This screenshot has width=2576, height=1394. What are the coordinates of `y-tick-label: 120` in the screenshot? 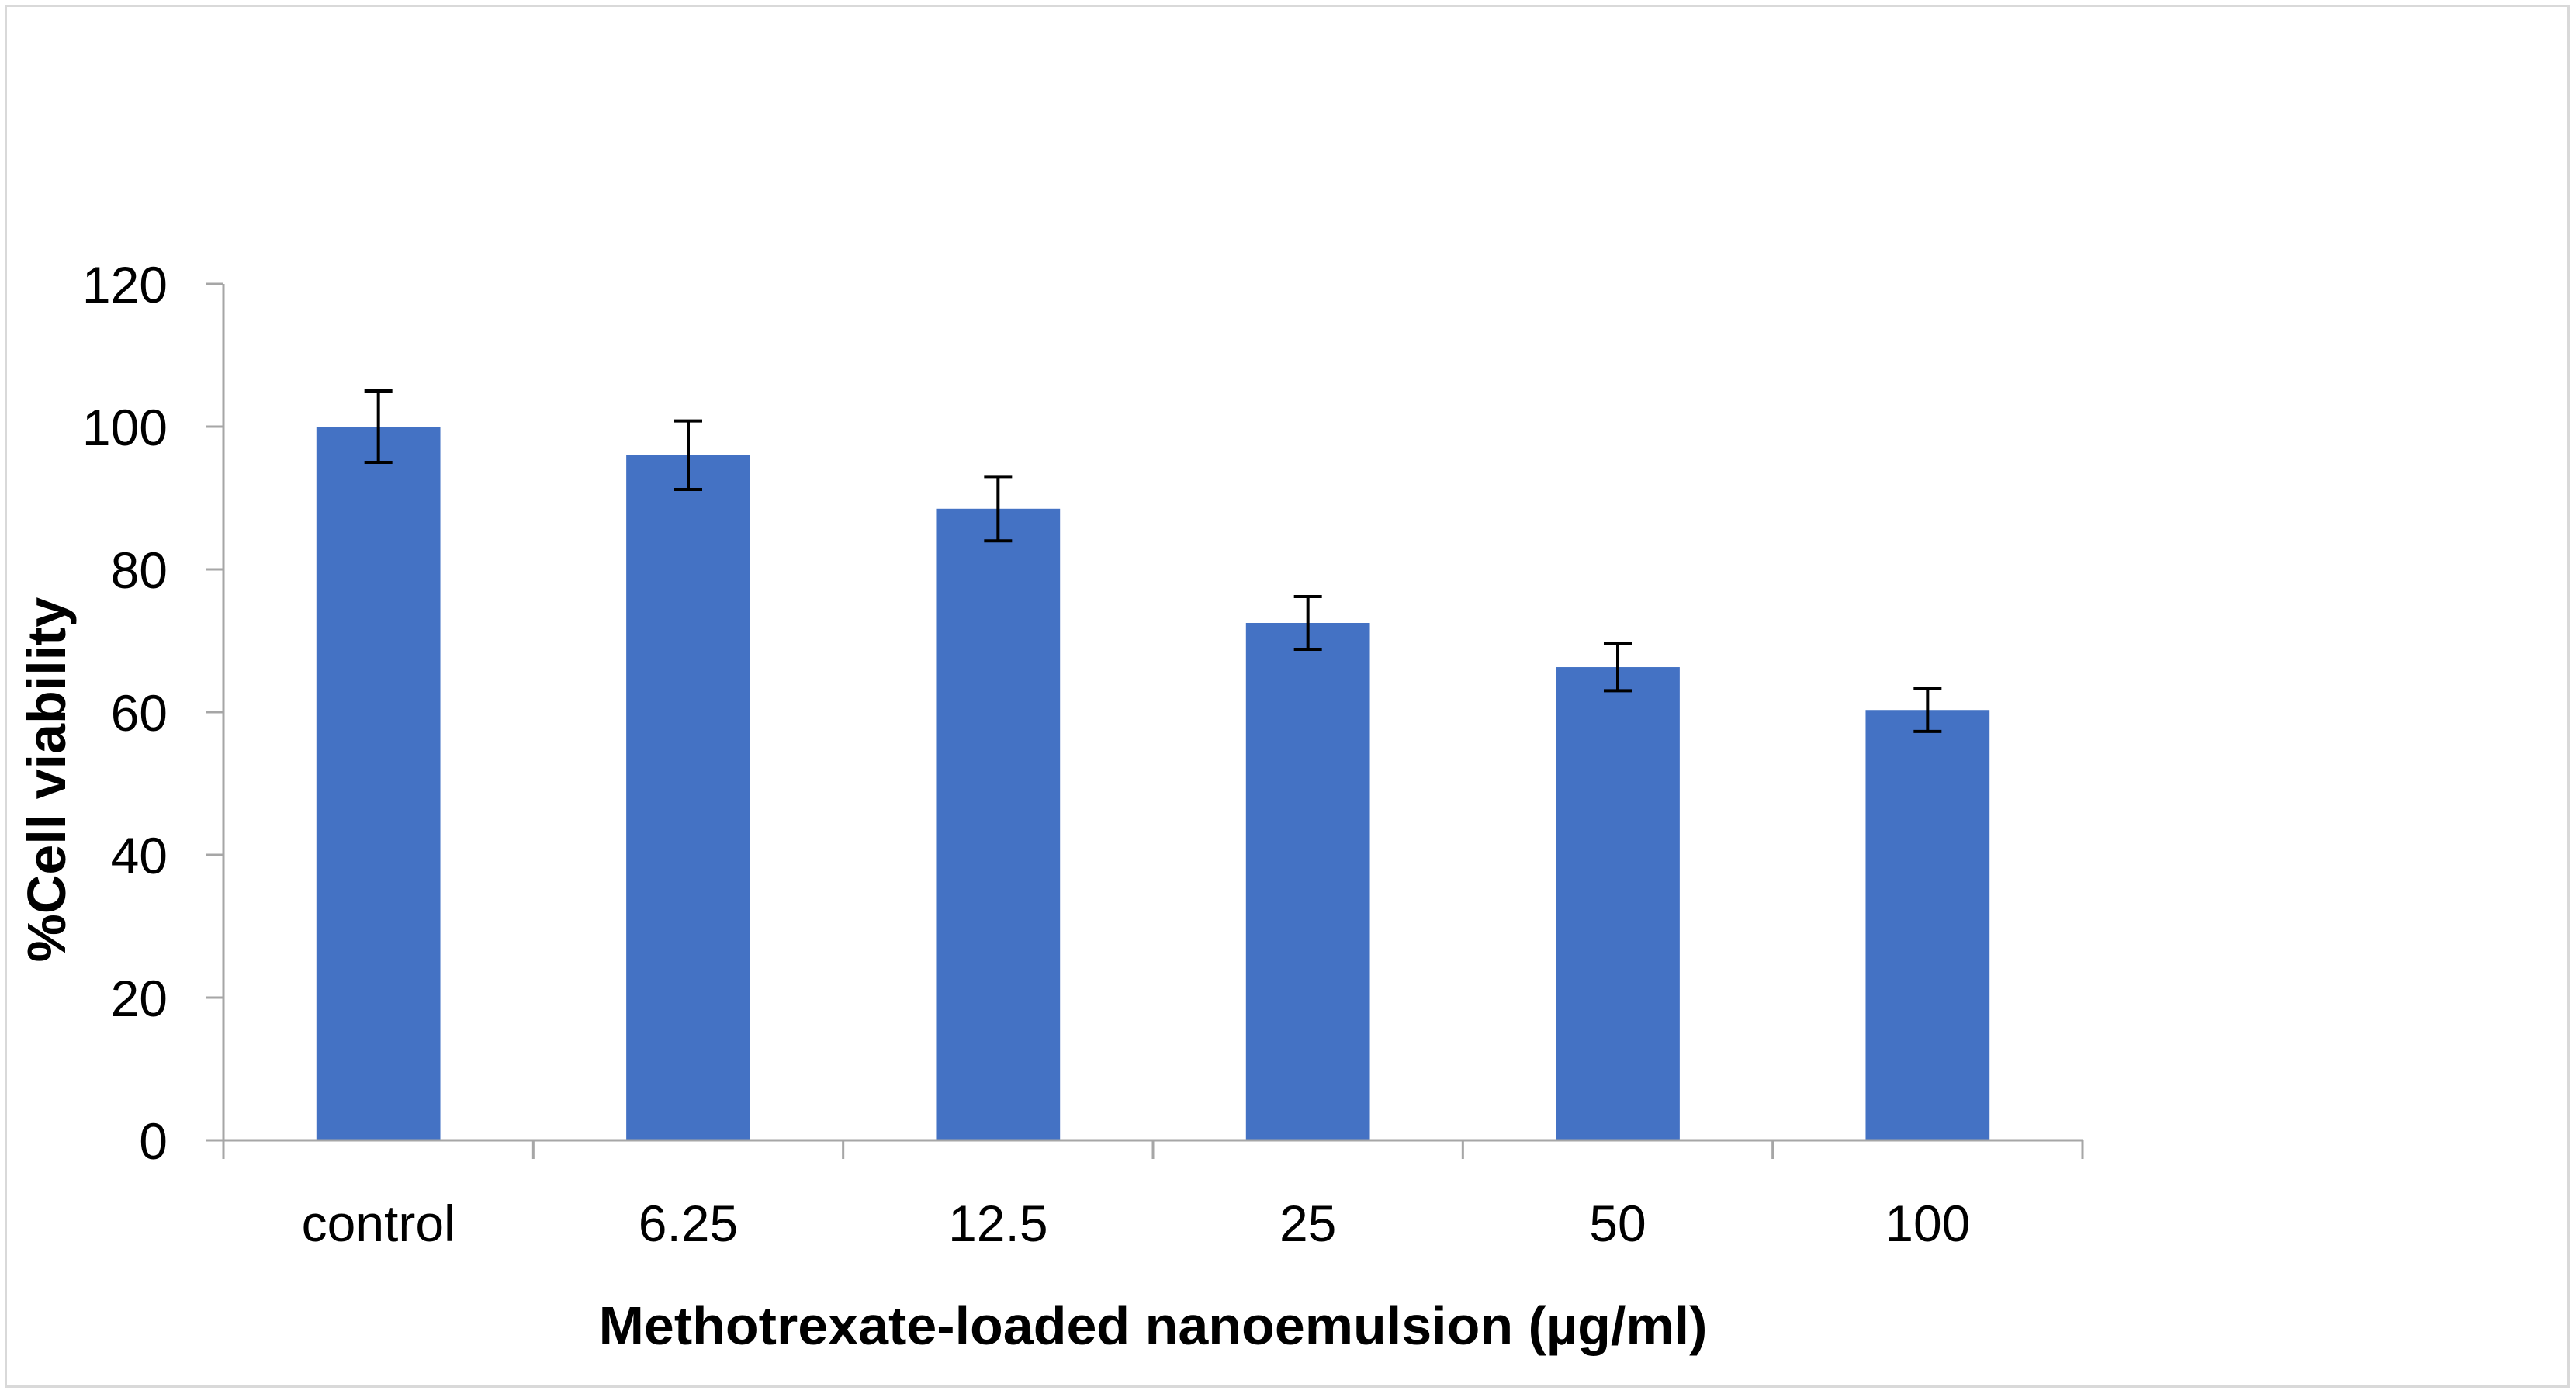 It's located at (125, 284).